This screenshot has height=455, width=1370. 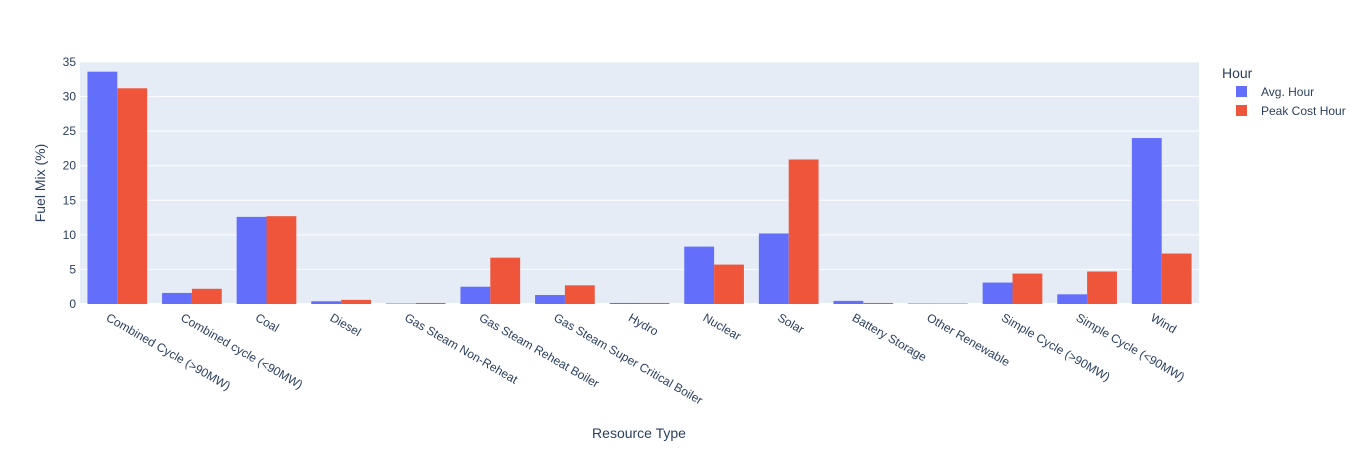 What do you see at coordinates (639, 433) in the screenshot?
I see `x-axis-title: Resource Type` at bounding box center [639, 433].